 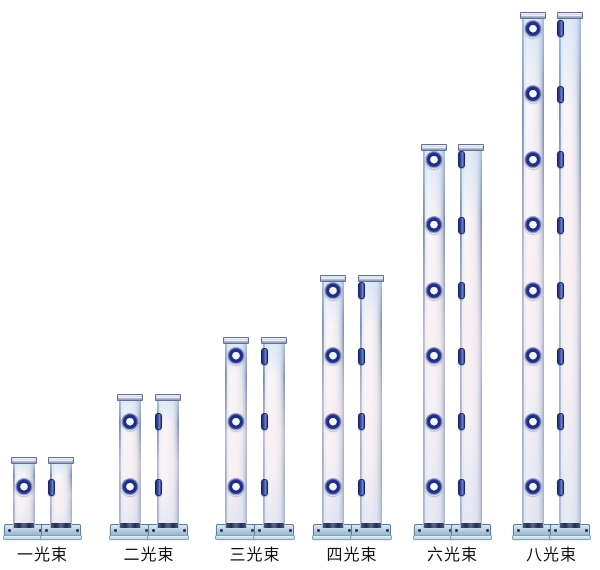 I want to click on group-label: 二光束, so click(x=149, y=555).